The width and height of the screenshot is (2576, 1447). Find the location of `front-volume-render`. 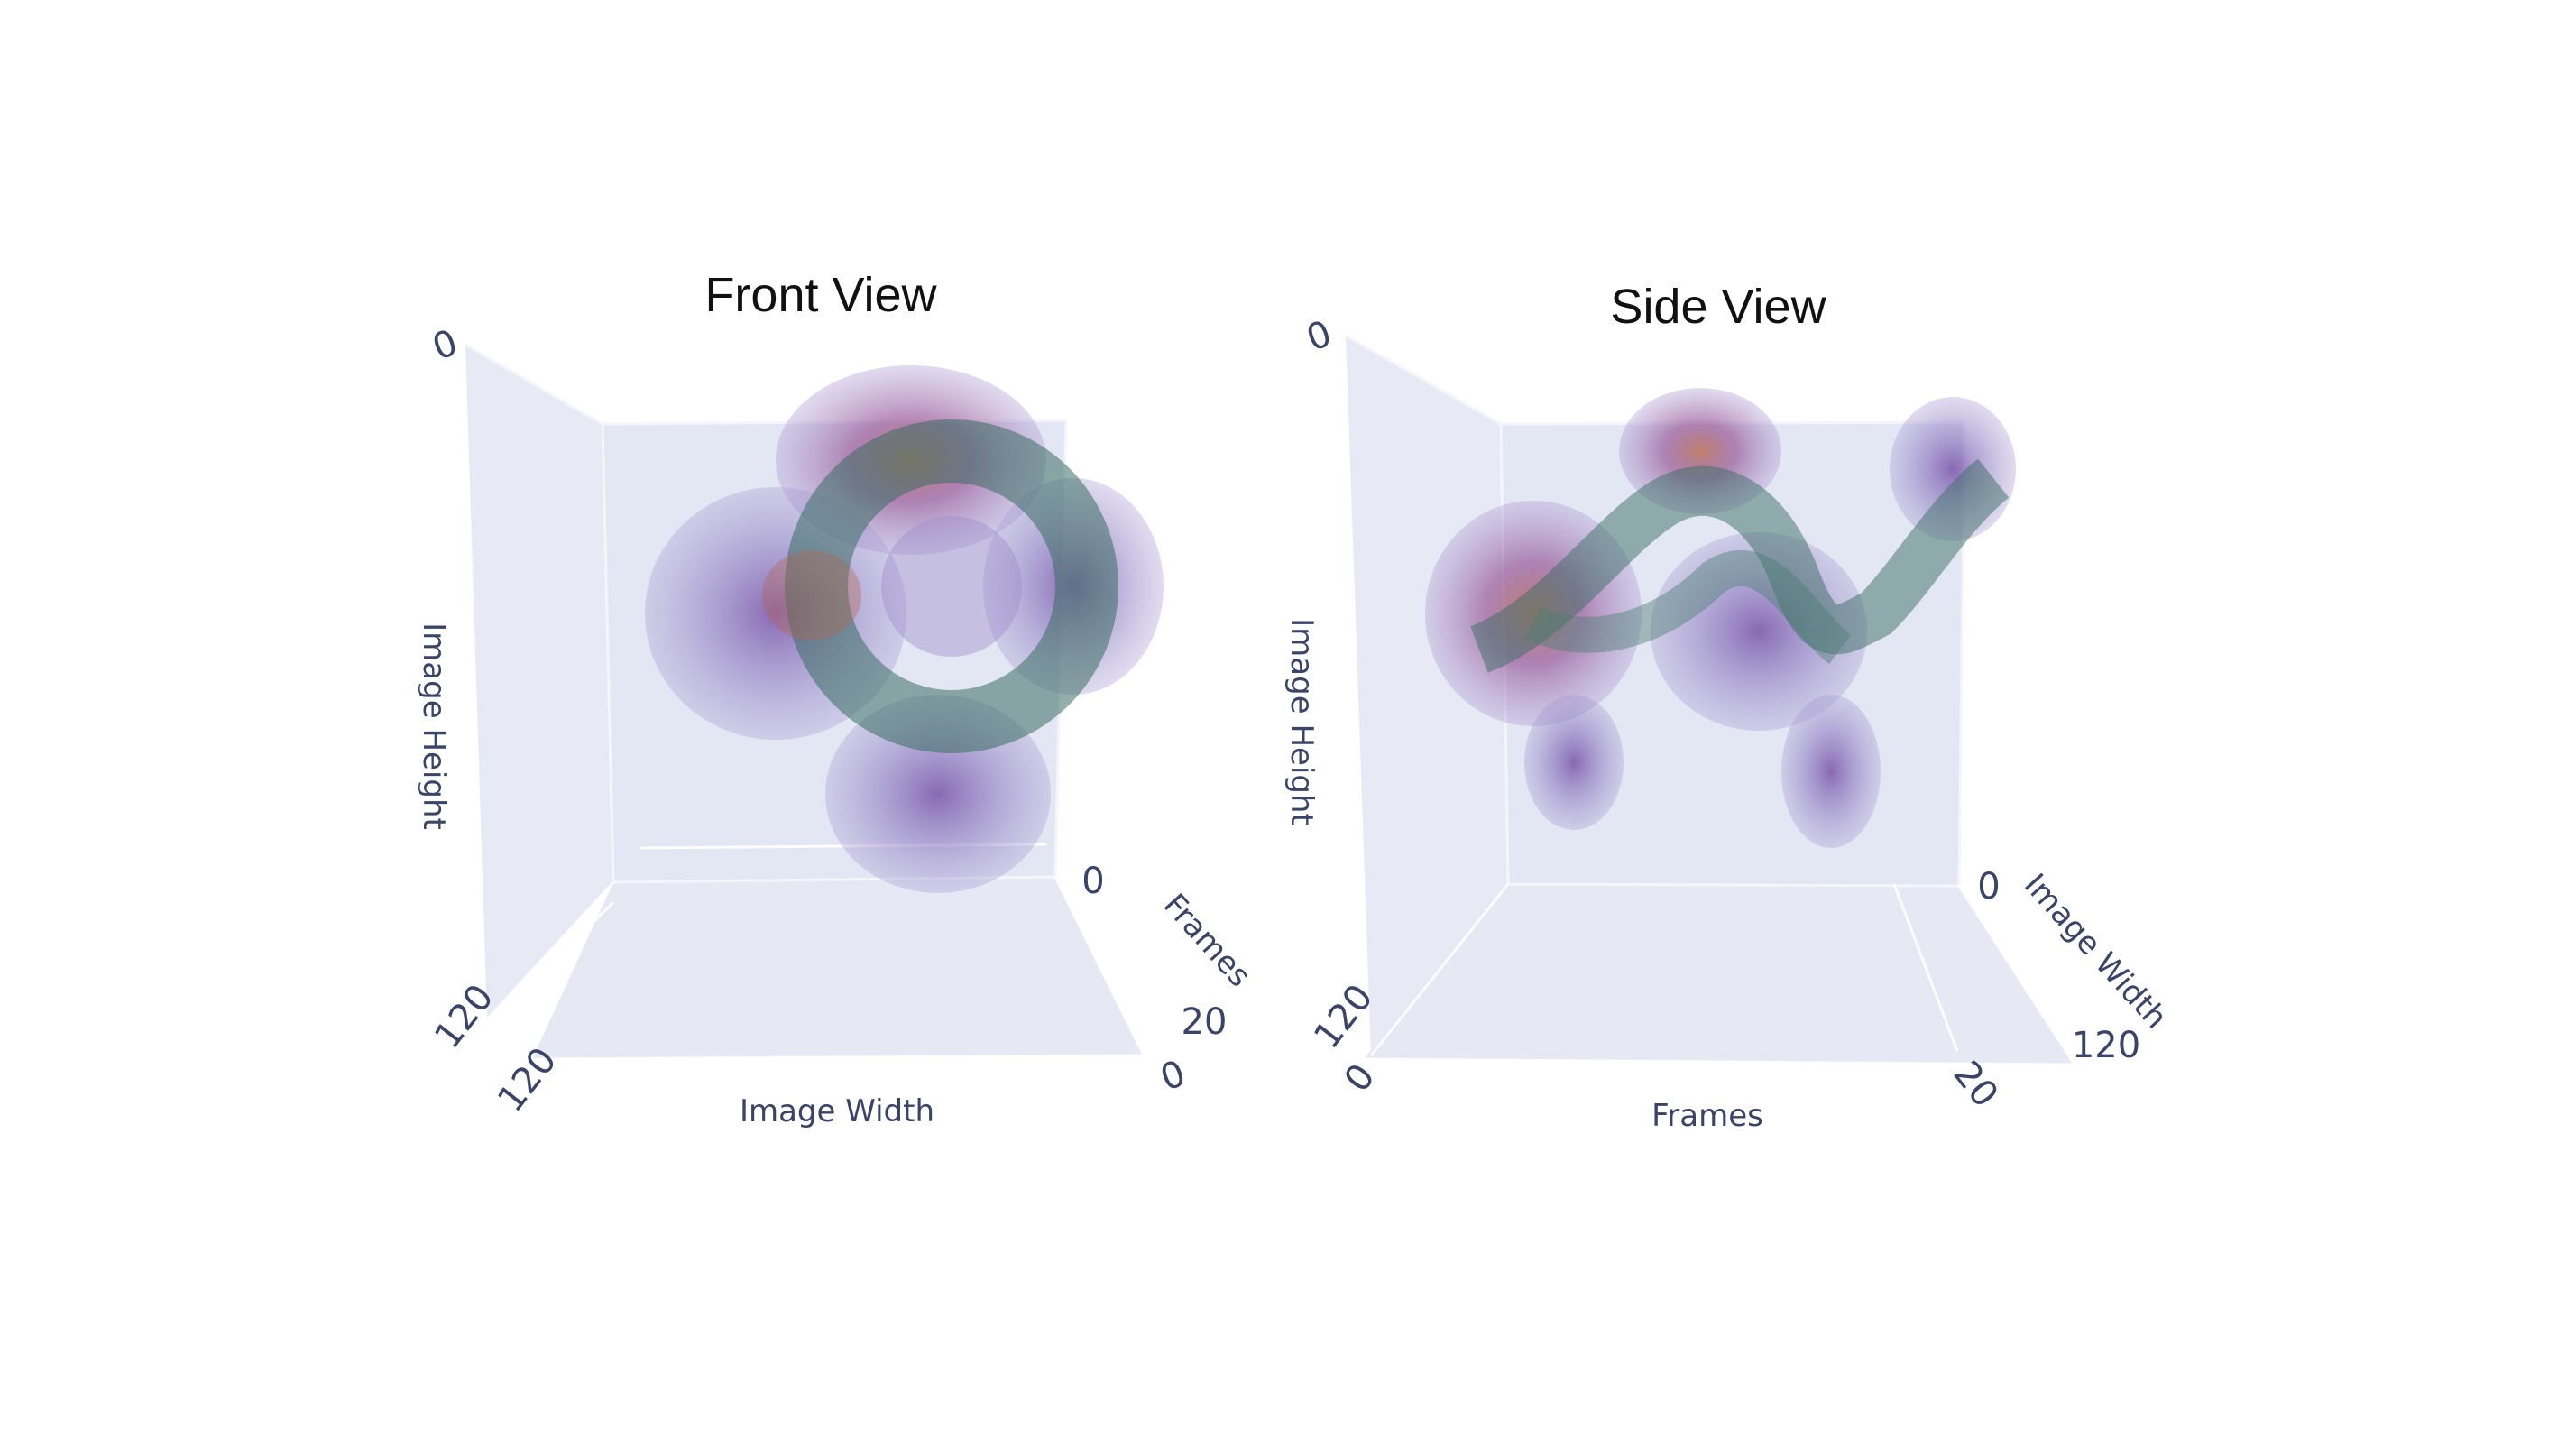

front-volume-render is located at coordinates (904, 629).